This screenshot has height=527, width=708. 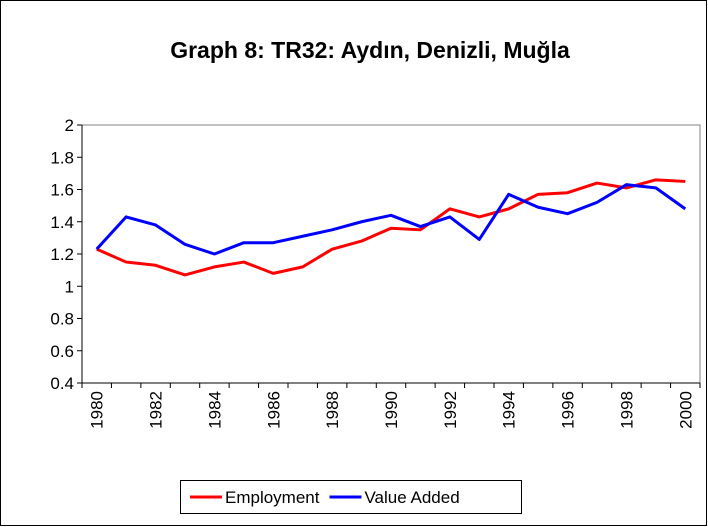 What do you see at coordinates (62, 222) in the screenshot?
I see `y-tick-label: 1.4` at bounding box center [62, 222].